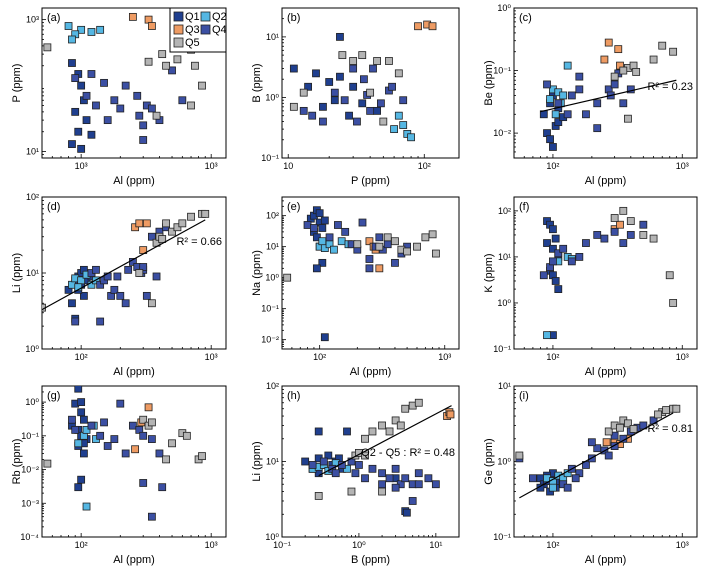  Describe the element at coordinates (293, 207) in the screenshot. I see `panel-label: (e)` at that location.